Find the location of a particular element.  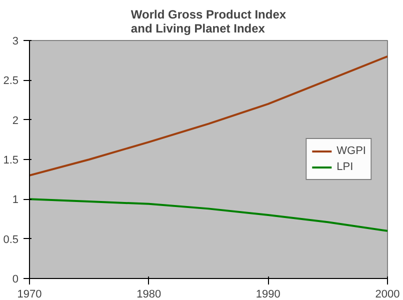

x-tick-label: 1970 is located at coordinates (29, 294).